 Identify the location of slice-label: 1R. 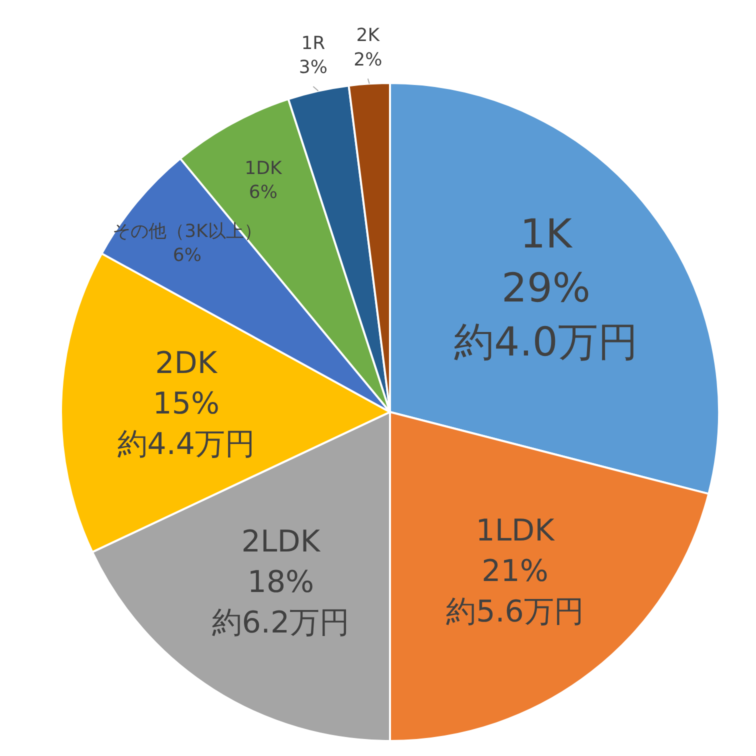
(313, 43).